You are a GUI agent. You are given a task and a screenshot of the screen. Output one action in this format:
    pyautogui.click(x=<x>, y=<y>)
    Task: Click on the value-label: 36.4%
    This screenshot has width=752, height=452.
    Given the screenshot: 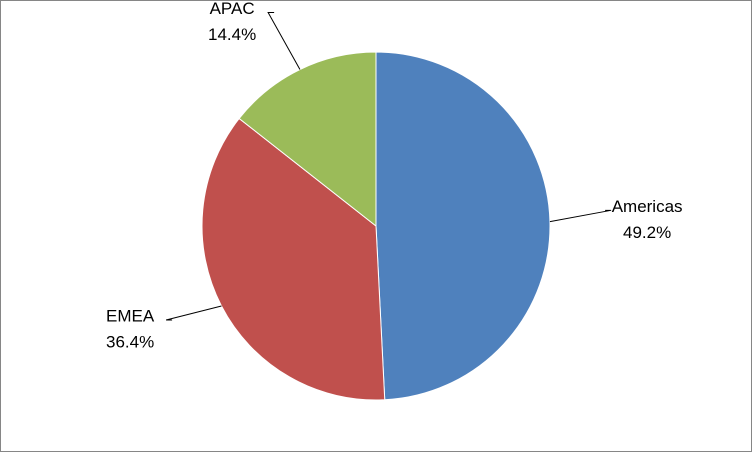 What is the action you would take?
    pyautogui.click(x=130, y=341)
    